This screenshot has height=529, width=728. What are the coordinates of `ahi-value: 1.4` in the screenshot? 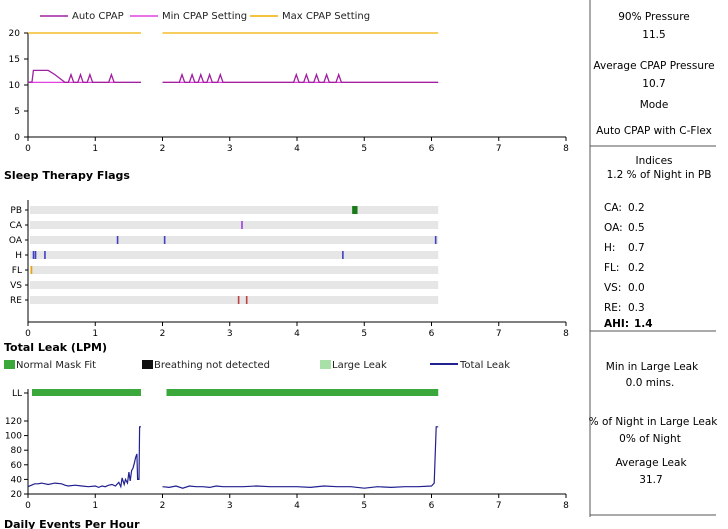 It's located at (643, 324).